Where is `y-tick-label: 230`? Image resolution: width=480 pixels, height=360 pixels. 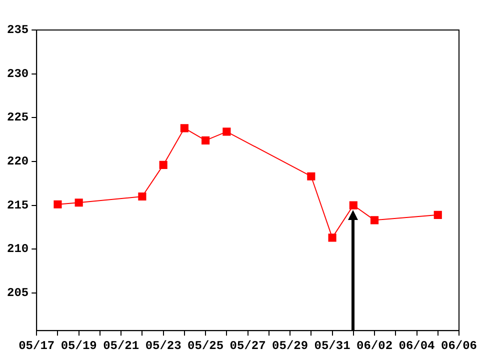 y-tick-label: 230 is located at coordinates (17, 73).